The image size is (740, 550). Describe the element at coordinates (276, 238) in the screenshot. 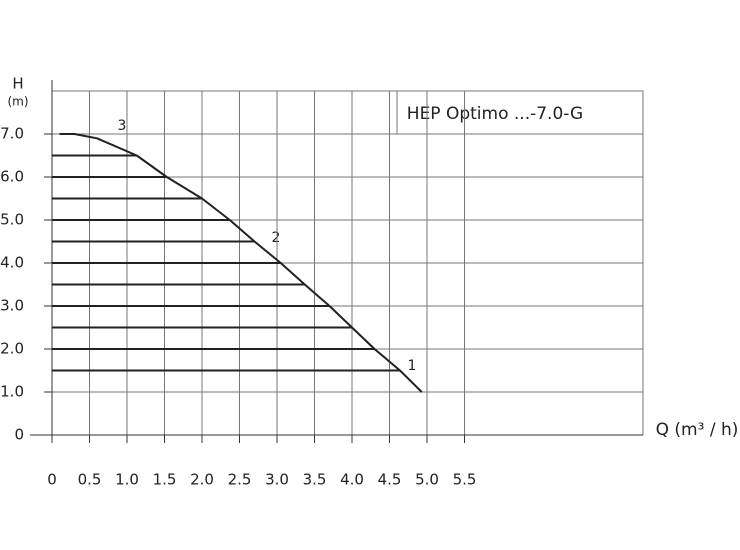

I see `annotation: 2` at that location.